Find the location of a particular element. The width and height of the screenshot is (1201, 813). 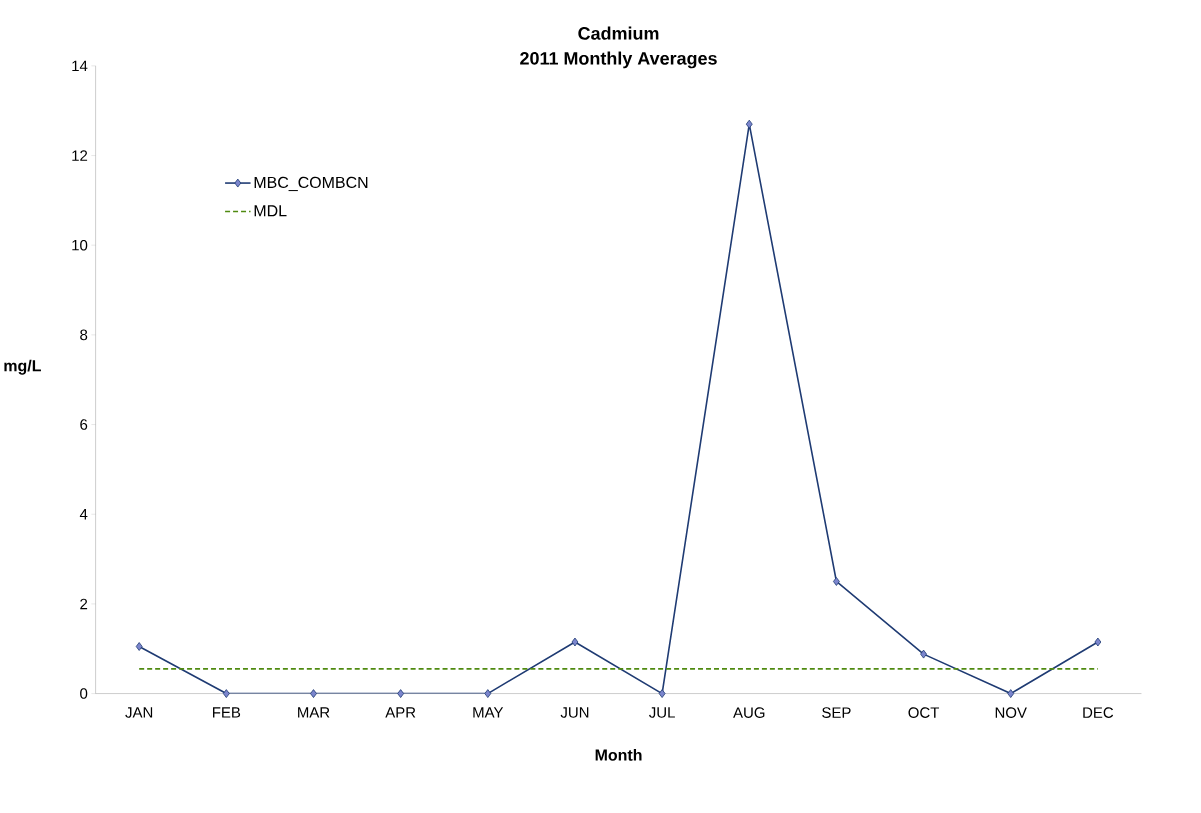

x-tick-label: AUG is located at coordinates (749, 712).